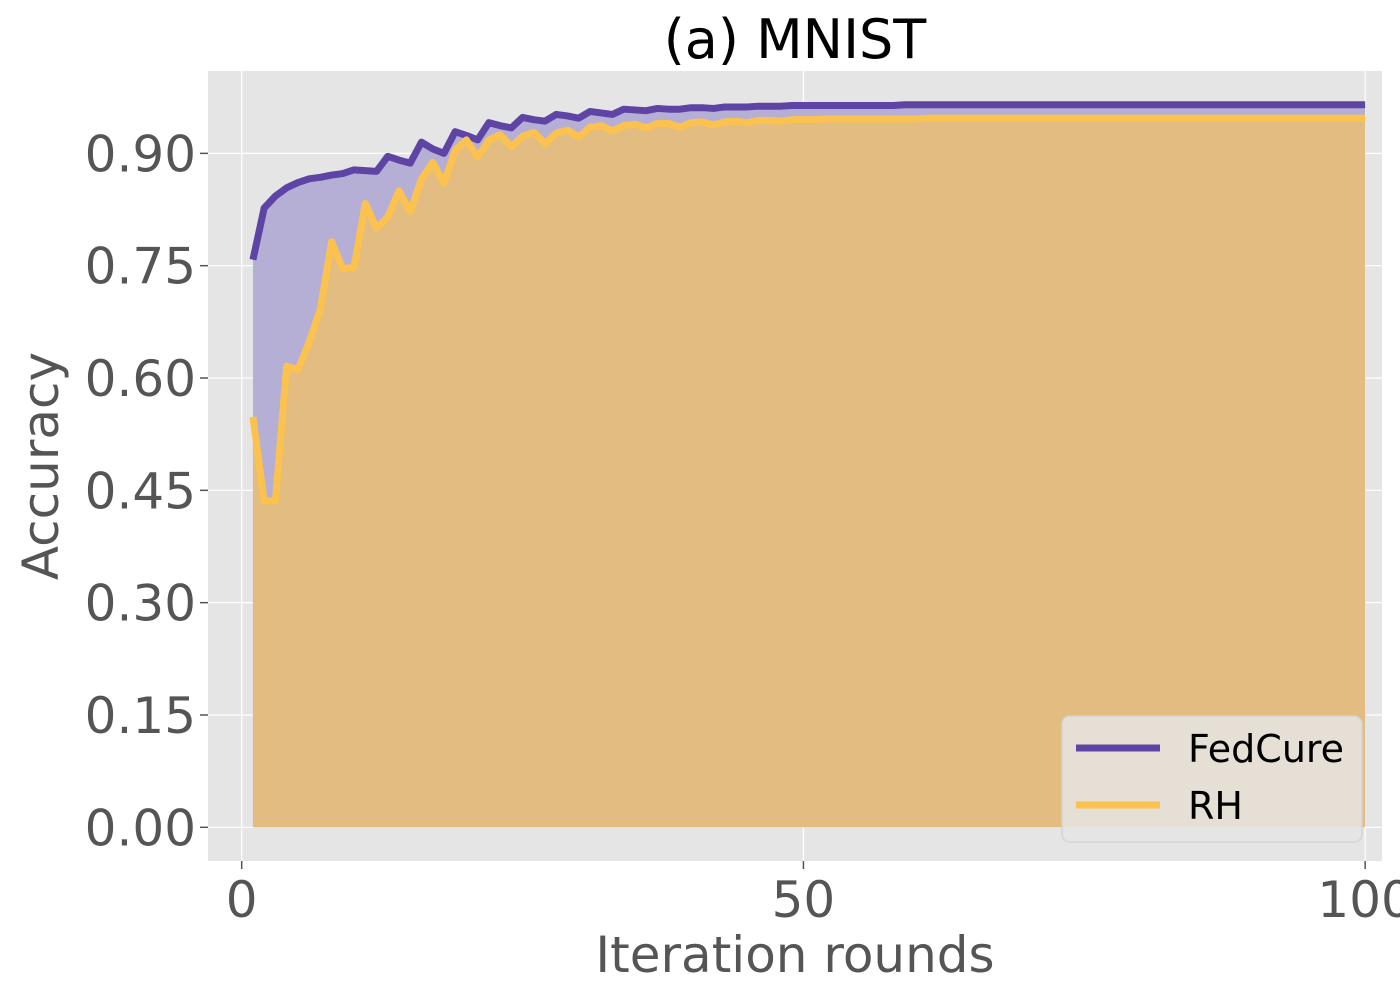 The height and width of the screenshot is (1000, 1400). Describe the element at coordinates (41, 466) in the screenshot. I see `y-axis-label: Accuracy` at that location.